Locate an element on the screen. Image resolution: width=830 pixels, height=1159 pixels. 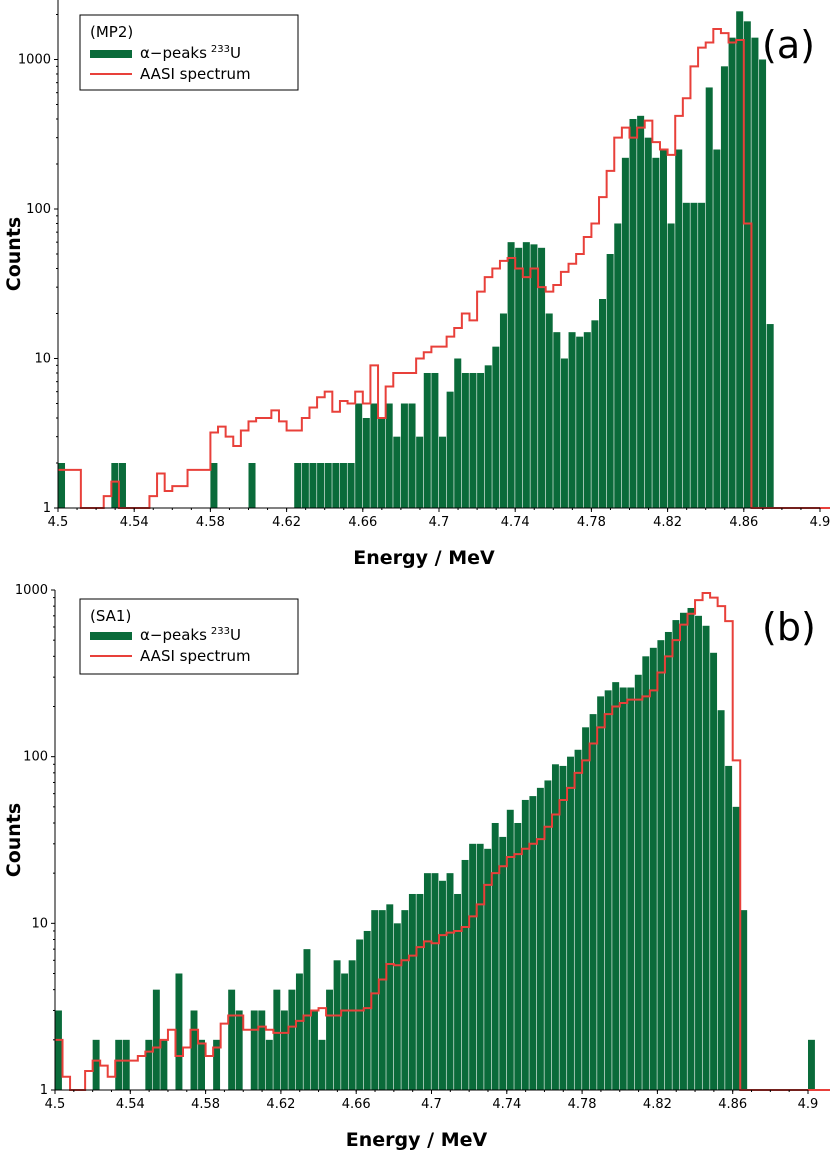
x-tick-label: 4.66 is located at coordinates (356, 1104).